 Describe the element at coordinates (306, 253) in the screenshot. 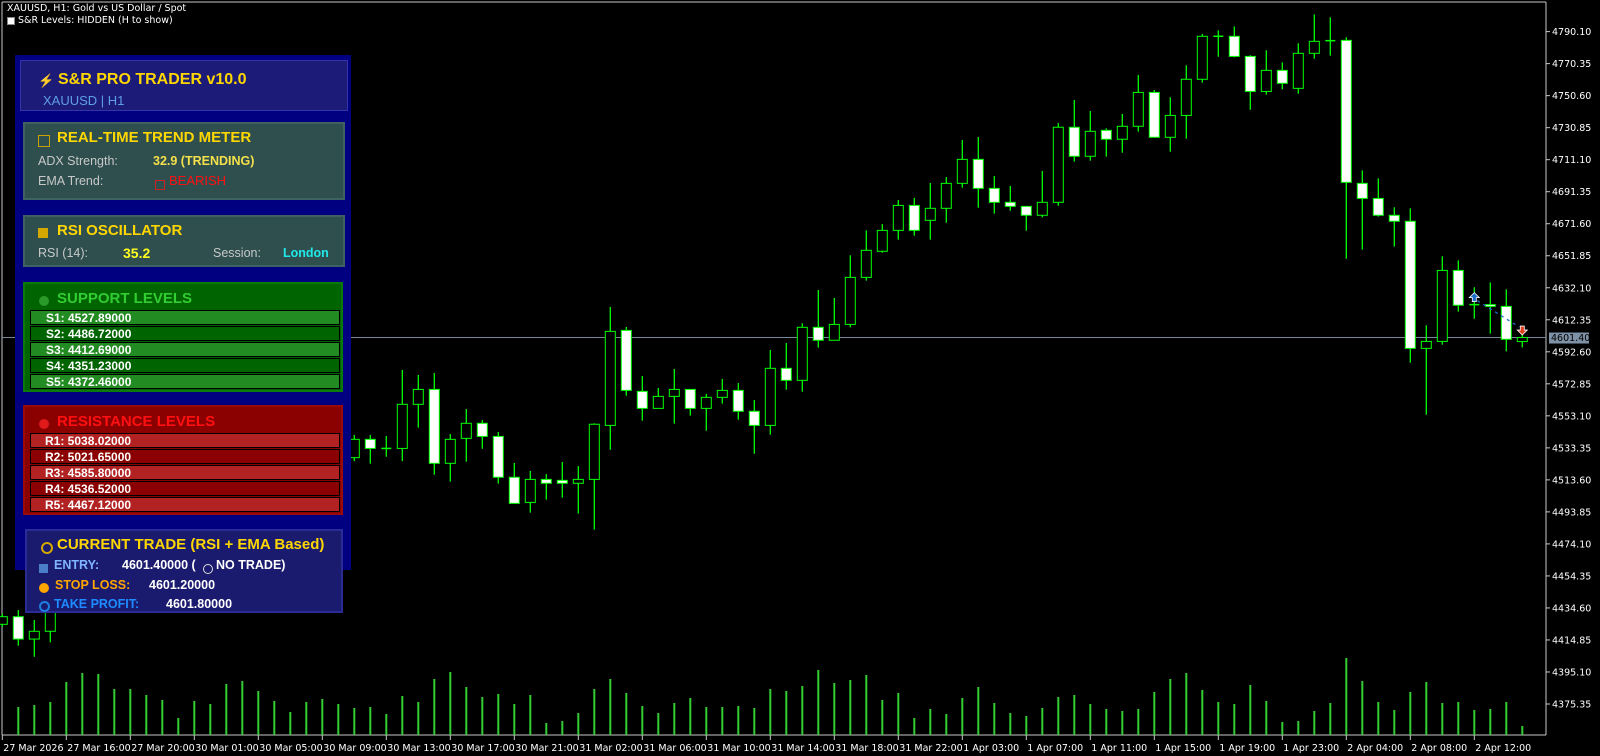

I see `session-value: London` at that location.